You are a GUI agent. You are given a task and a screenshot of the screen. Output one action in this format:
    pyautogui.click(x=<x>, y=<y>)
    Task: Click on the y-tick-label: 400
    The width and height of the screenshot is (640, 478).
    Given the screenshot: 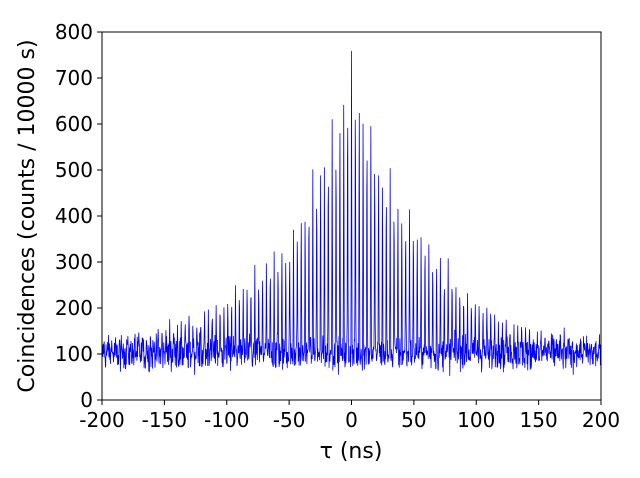 What is the action you would take?
    pyautogui.click(x=74, y=216)
    